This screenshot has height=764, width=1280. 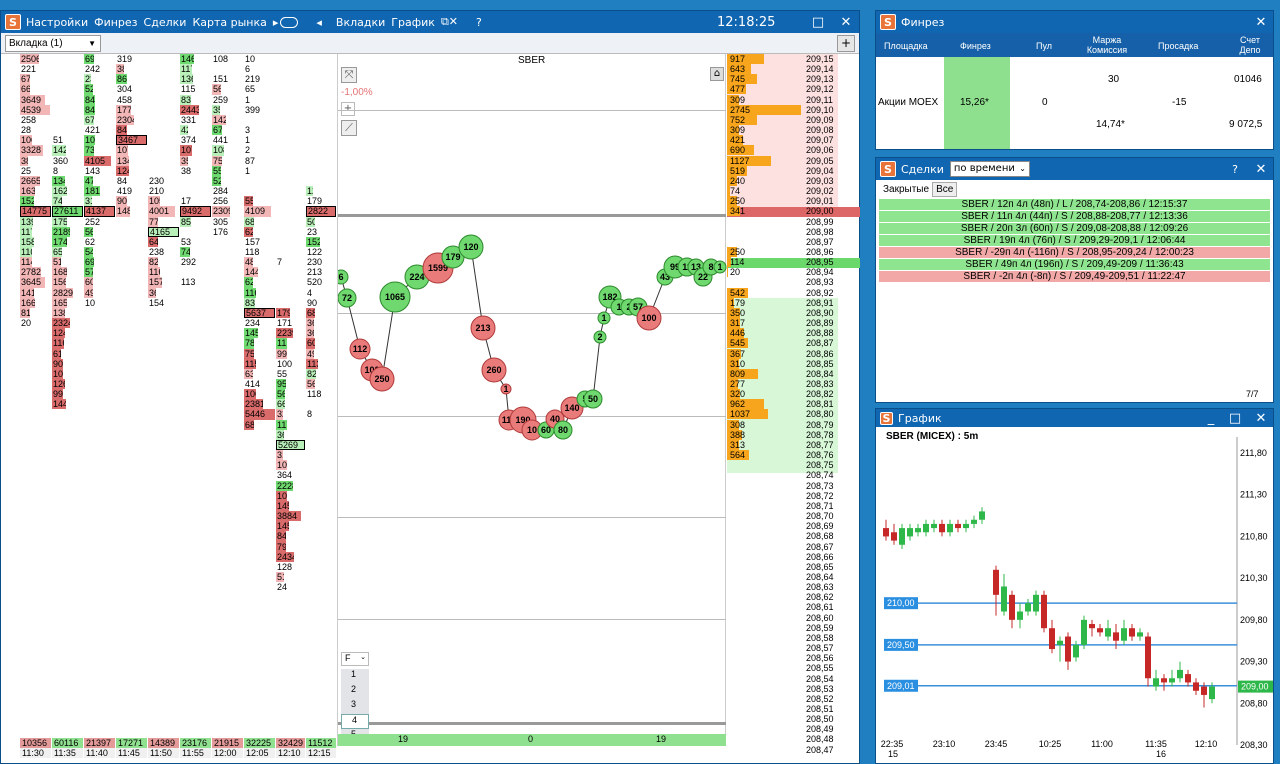 I want to click on book-level: 564, so click(x=765, y=455).